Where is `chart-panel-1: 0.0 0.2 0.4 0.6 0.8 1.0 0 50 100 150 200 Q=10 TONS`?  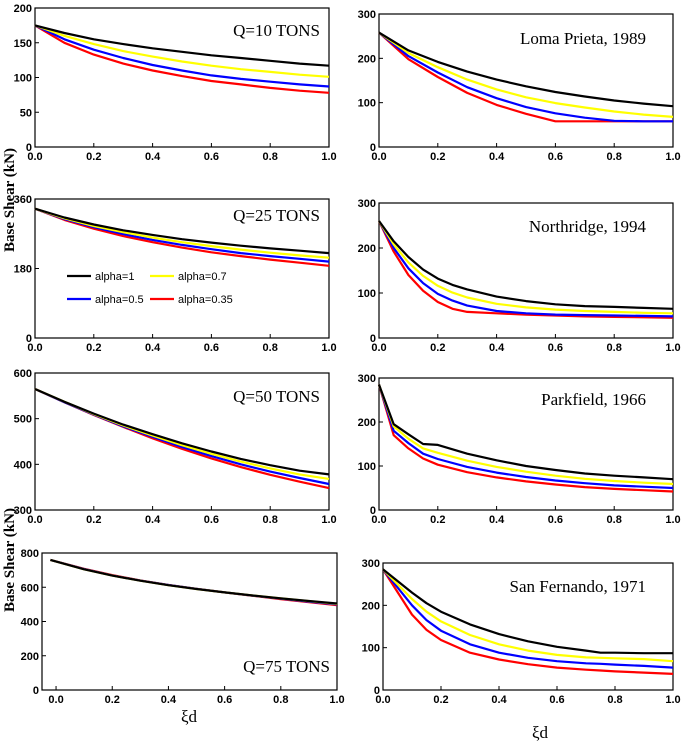
chart-panel-1: 0.0 0.2 0.4 0.6 0.8 1.0 0 50 100 150 200 Q=10 TONS is located at coordinates (175, 83).